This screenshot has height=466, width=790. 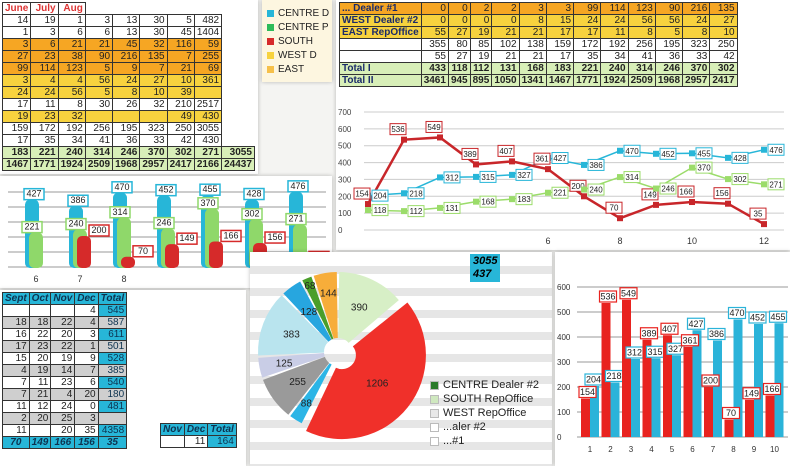 I want to click on data-point: 302, so click(x=737, y=179).